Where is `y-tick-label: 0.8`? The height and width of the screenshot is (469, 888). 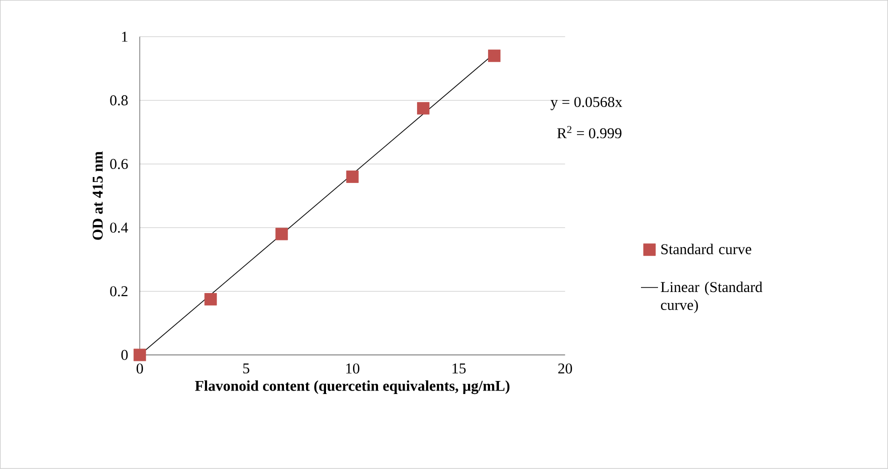
y-tick-label: 0.8 is located at coordinates (119, 100).